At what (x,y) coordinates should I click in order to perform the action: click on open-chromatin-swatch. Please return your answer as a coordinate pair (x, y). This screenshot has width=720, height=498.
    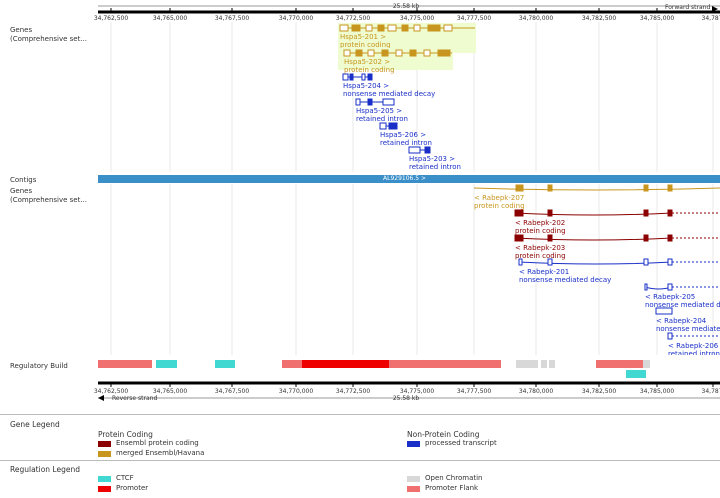
    Looking at the image, I should click on (413, 479).